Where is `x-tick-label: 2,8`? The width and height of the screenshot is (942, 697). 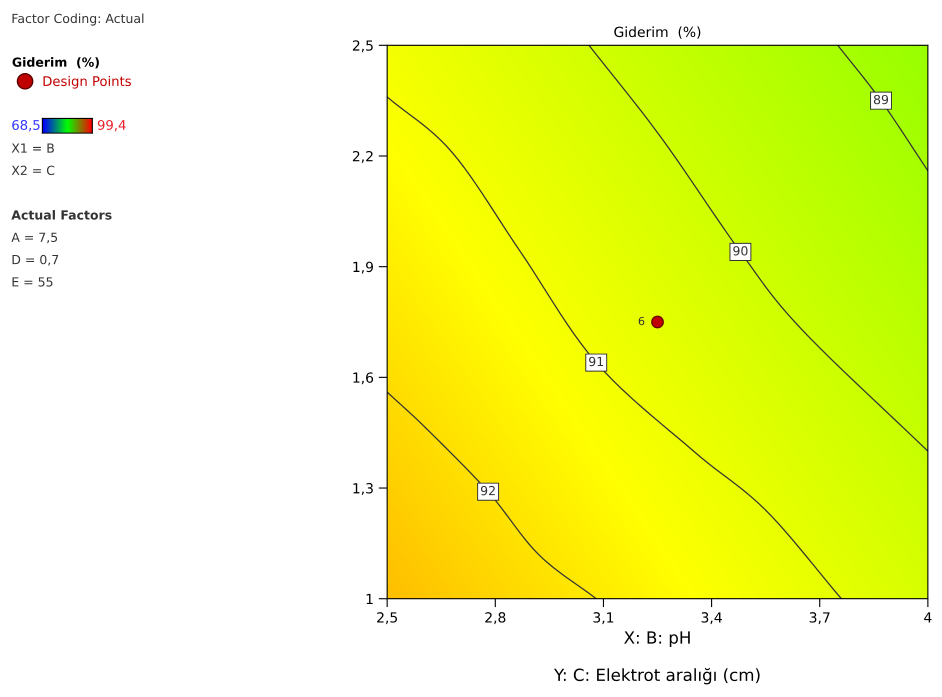 x-tick-label: 2,8 is located at coordinates (495, 618).